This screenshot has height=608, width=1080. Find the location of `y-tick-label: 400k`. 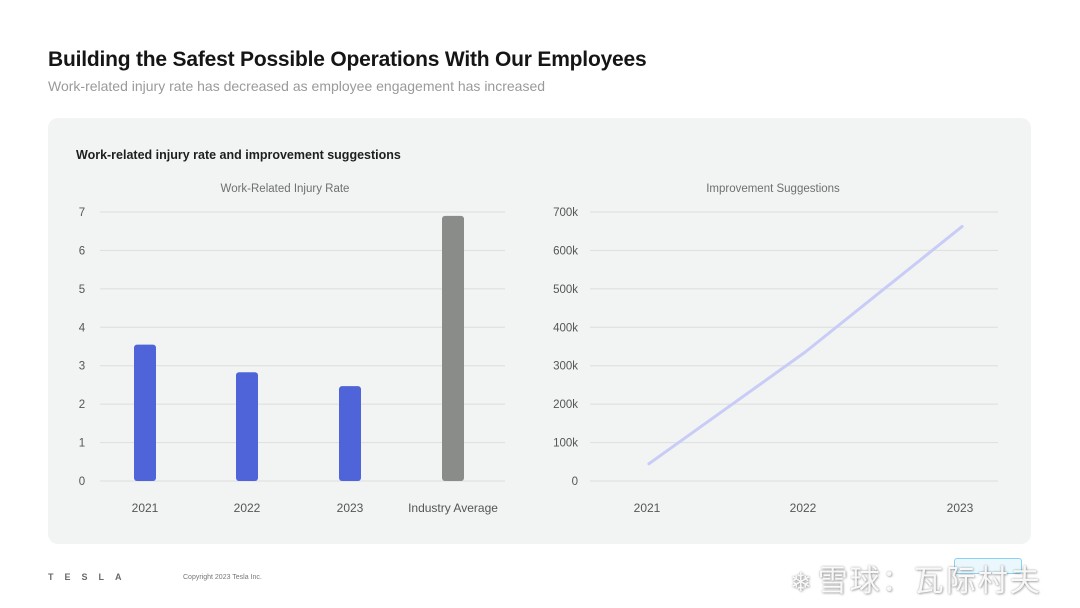

y-tick-label: 400k is located at coordinates (565, 328).